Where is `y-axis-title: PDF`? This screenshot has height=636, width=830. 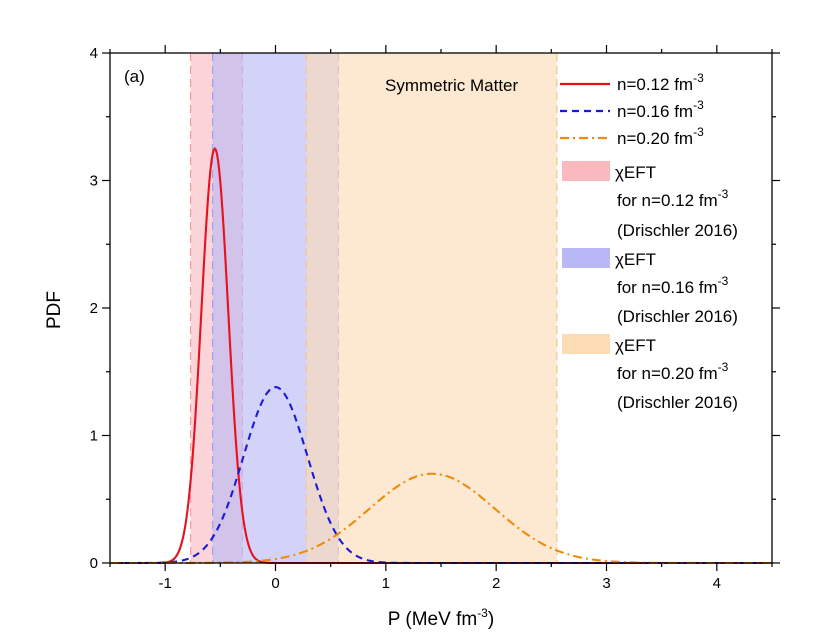 y-axis-title: PDF is located at coordinates (54, 310).